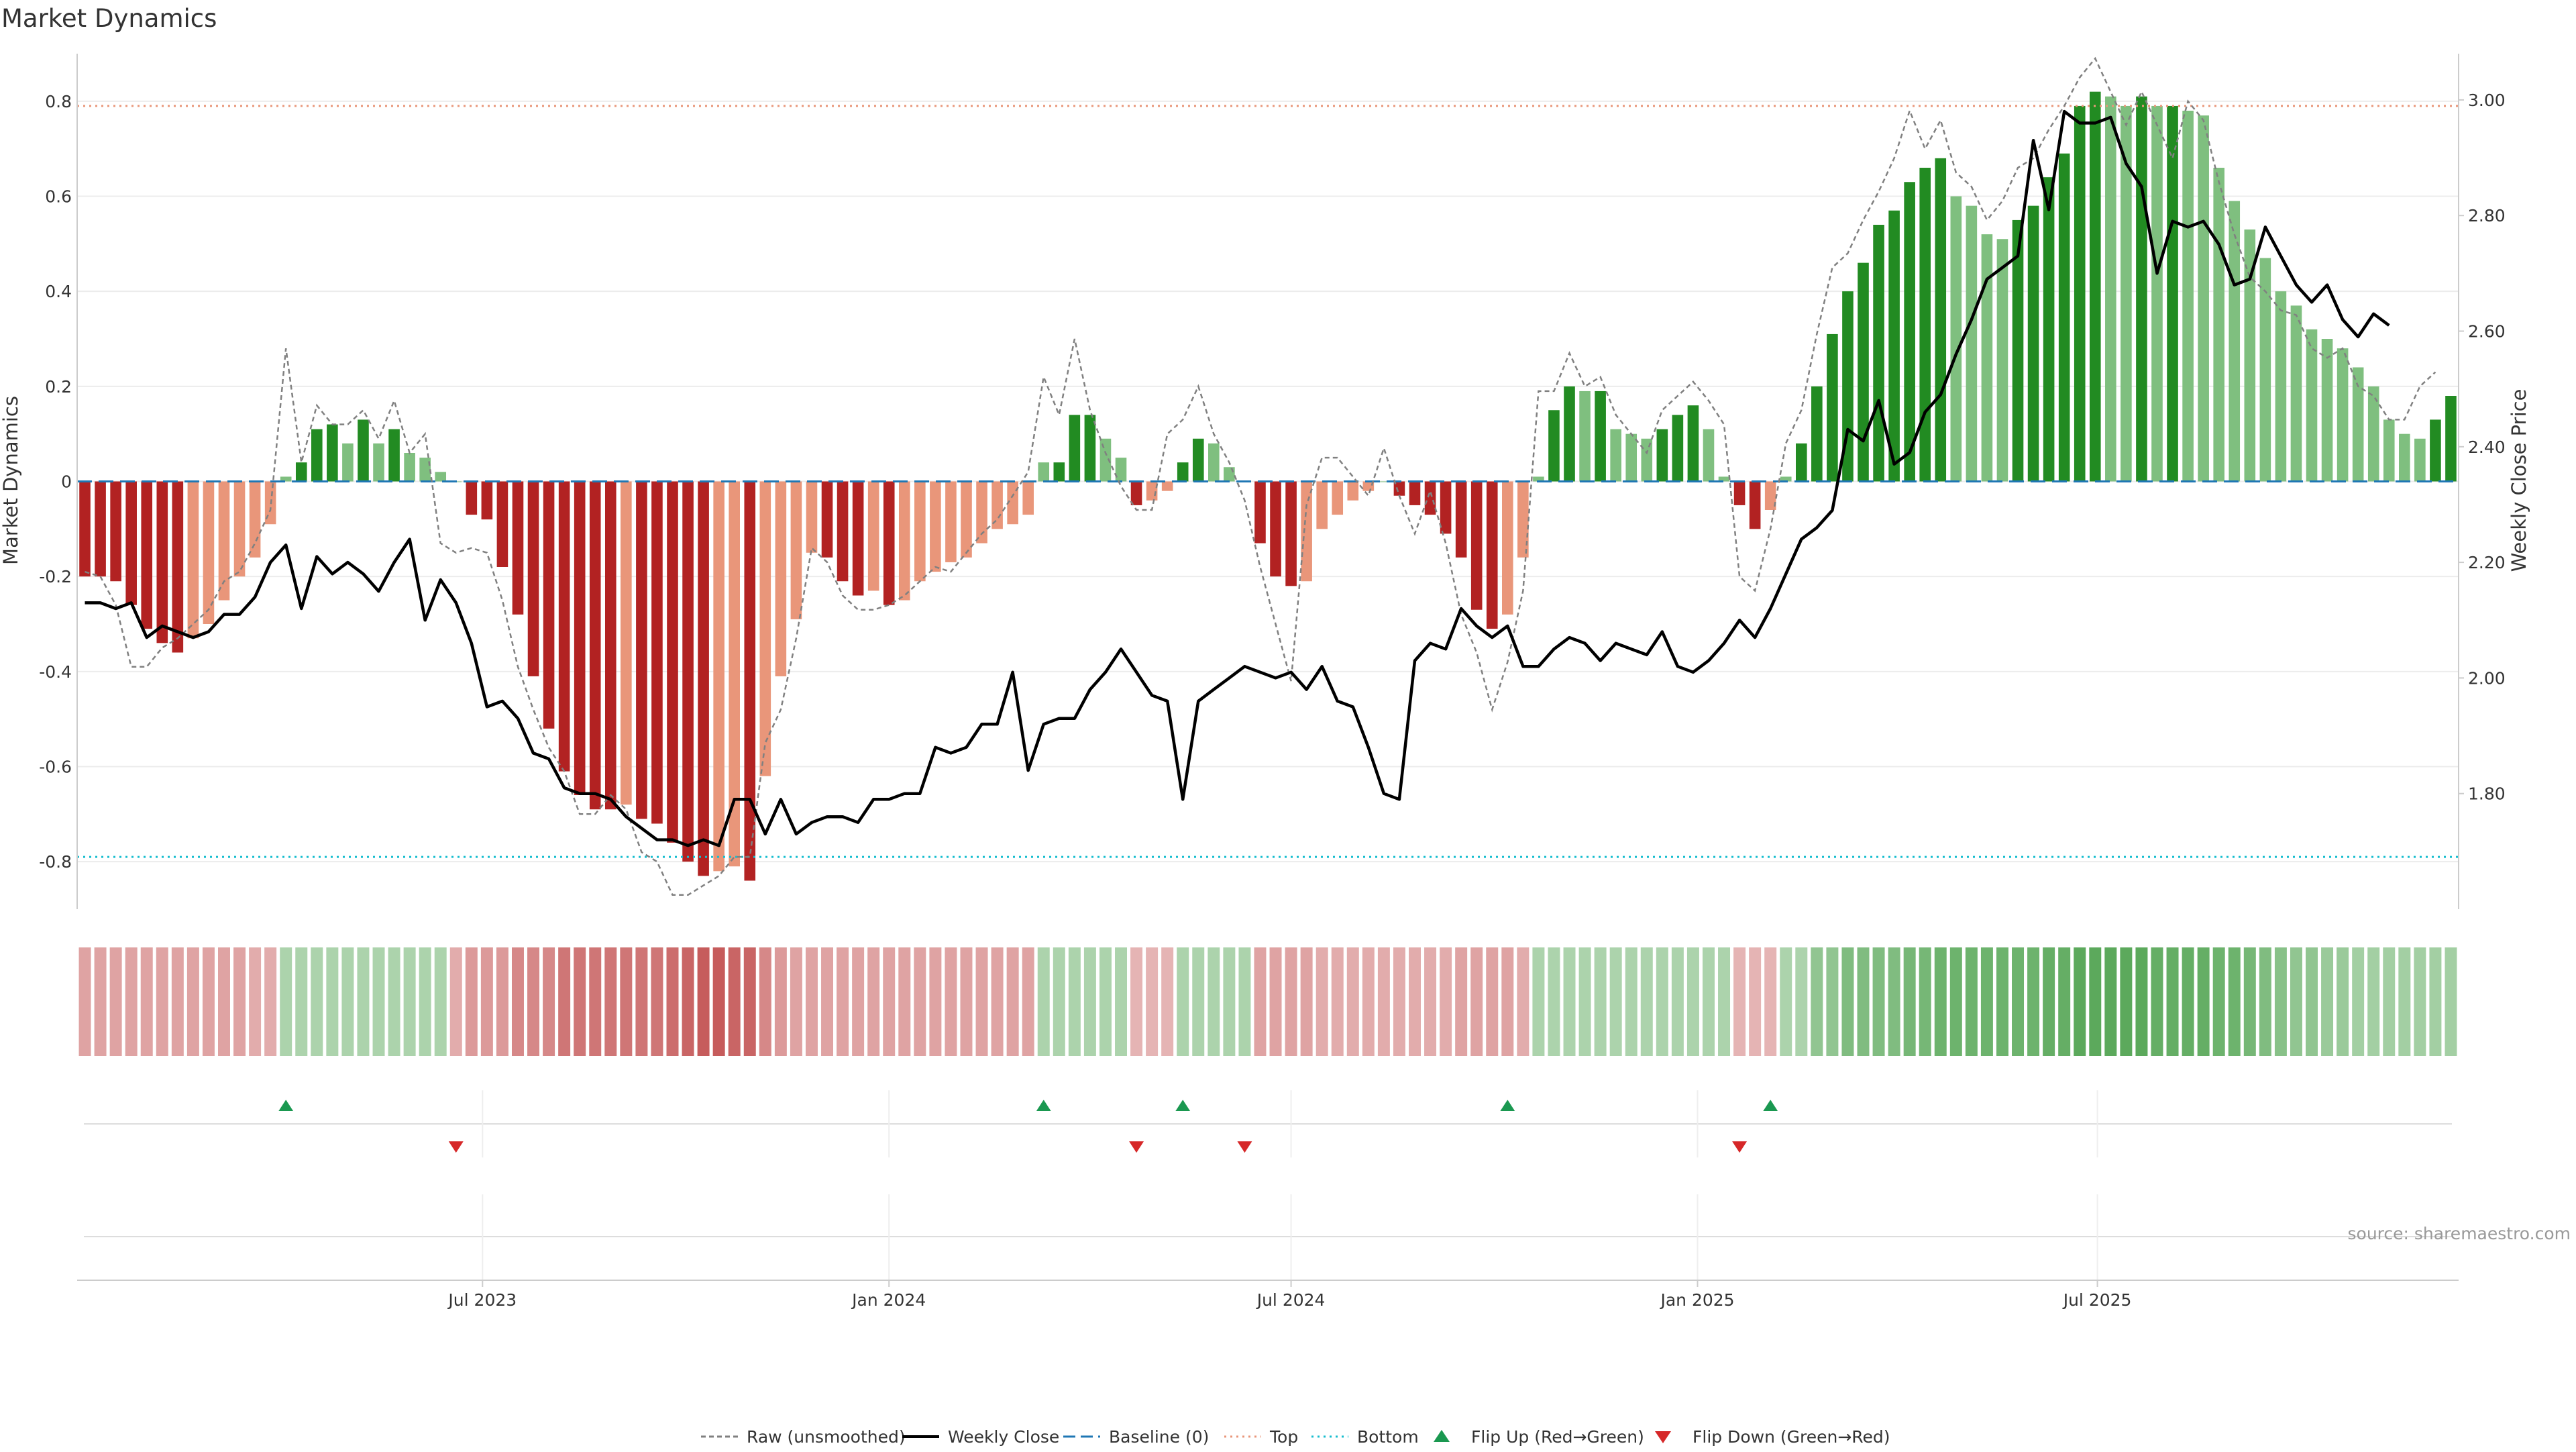 The image size is (2576, 1452). I want to click on legend-label-bottom: Bottom, so click(1388, 1437).